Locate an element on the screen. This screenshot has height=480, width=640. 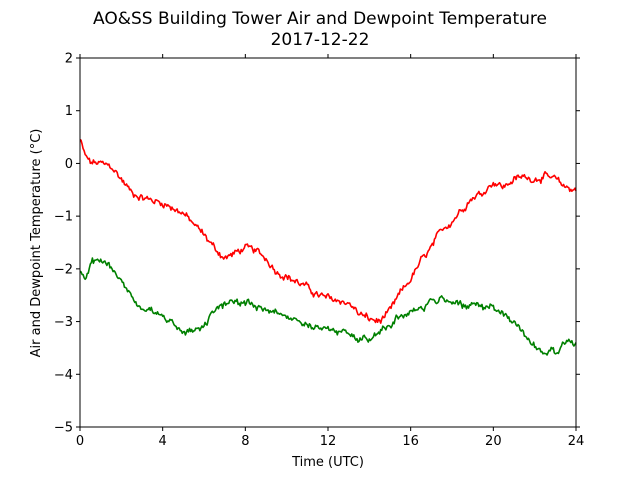
y-tick-label: 1 is located at coordinates (69, 111).